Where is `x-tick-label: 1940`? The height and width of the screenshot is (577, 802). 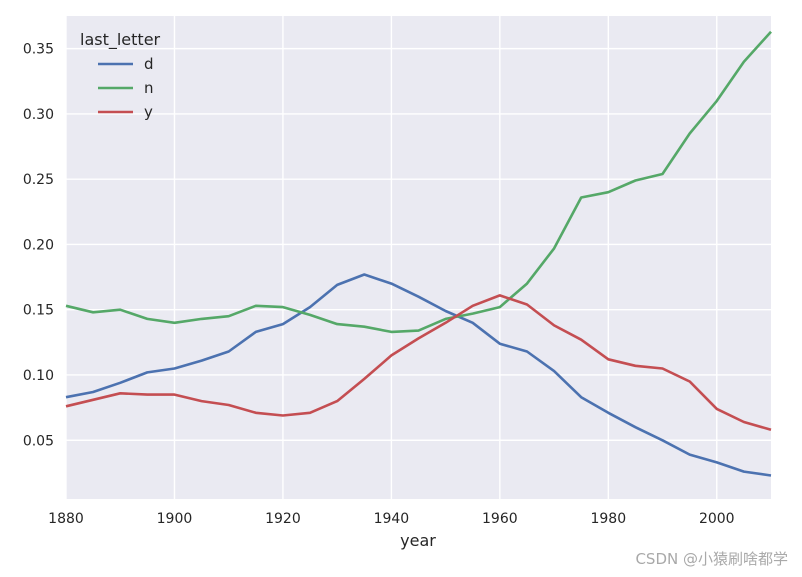 x-tick-label: 1940 is located at coordinates (392, 519).